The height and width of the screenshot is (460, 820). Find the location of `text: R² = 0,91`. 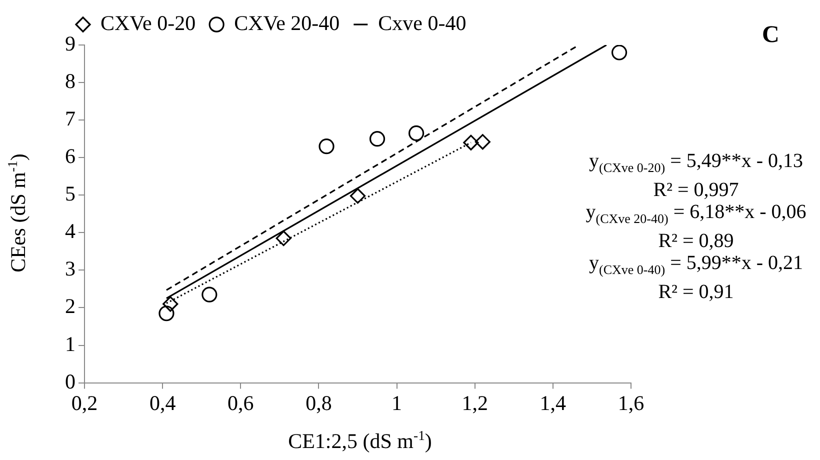

text: R² = 0,91 is located at coordinates (696, 292).